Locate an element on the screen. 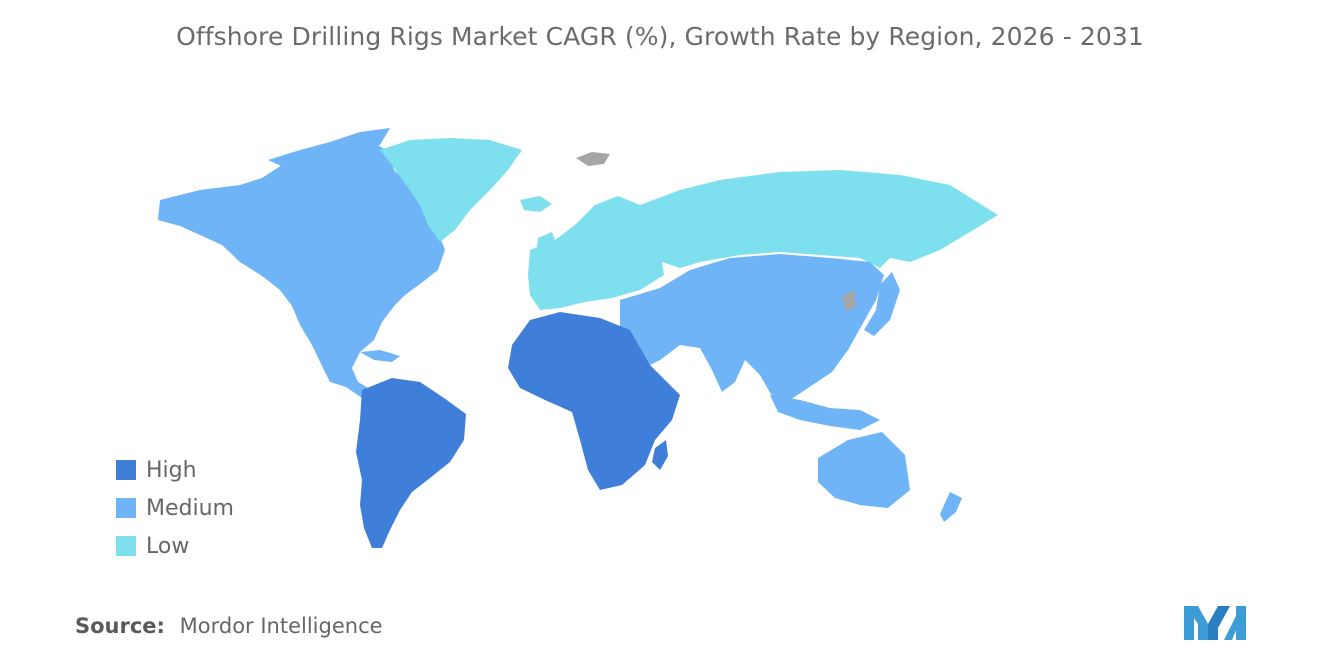  region-korea is located at coordinates (849, 301).